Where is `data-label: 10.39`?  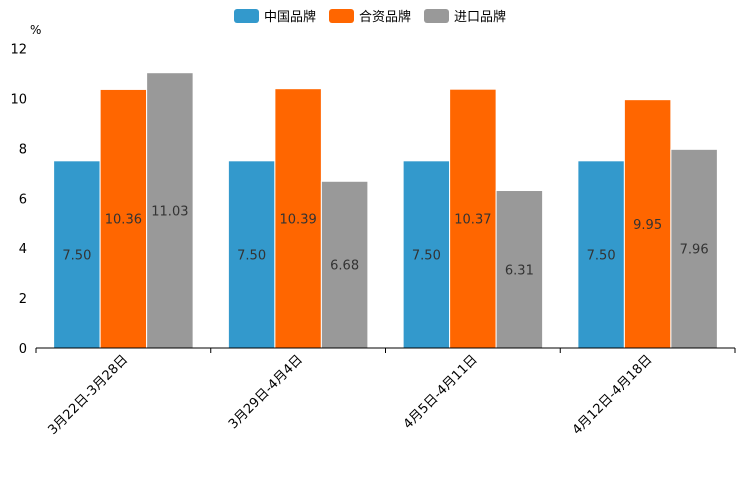 data-label: 10.39 is located at coordinates (298, 219).